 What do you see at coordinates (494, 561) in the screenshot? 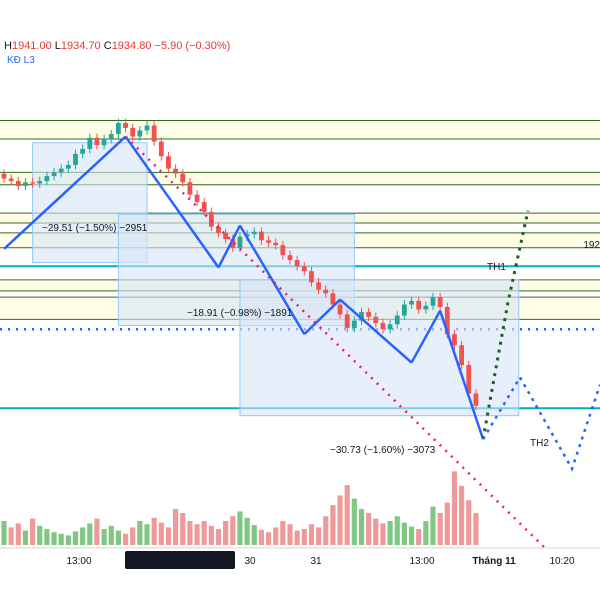
I see `x-tick-label: Tháng 11` at bounding box center [494, 561].